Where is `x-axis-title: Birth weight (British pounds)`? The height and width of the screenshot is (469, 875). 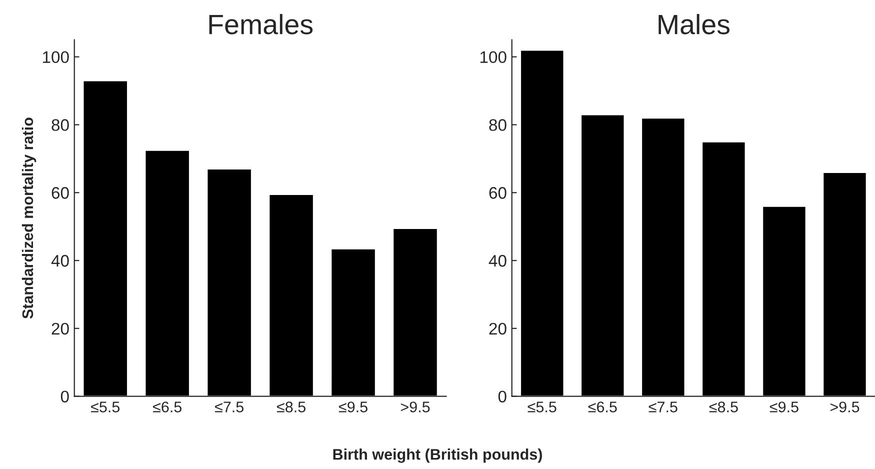 x-axis-title: Birth weight (British pounds) is located at coordinates (437, 455).